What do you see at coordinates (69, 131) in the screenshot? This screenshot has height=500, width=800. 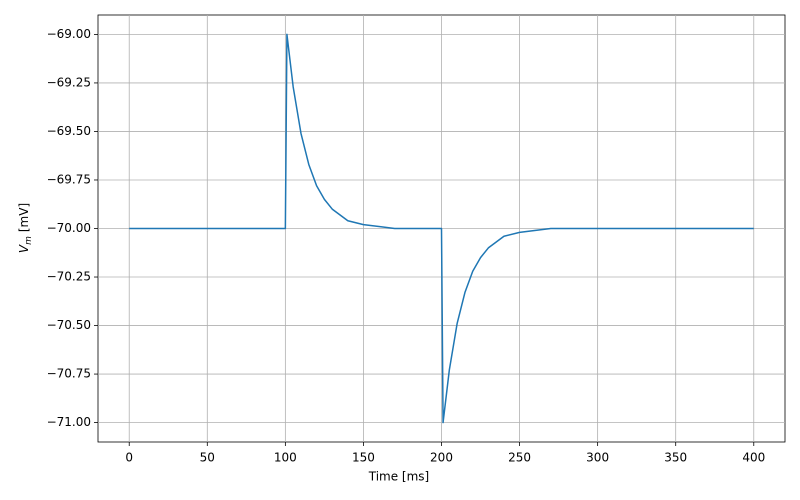 I see `y-tick-label: −69.50` at bounding box center [69, 131].